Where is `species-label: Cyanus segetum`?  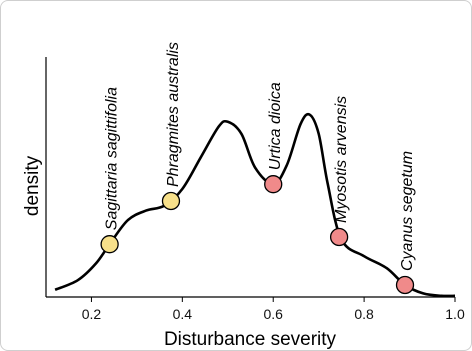
species-label: Cyanus segetum is located at coordinates (407, 211).